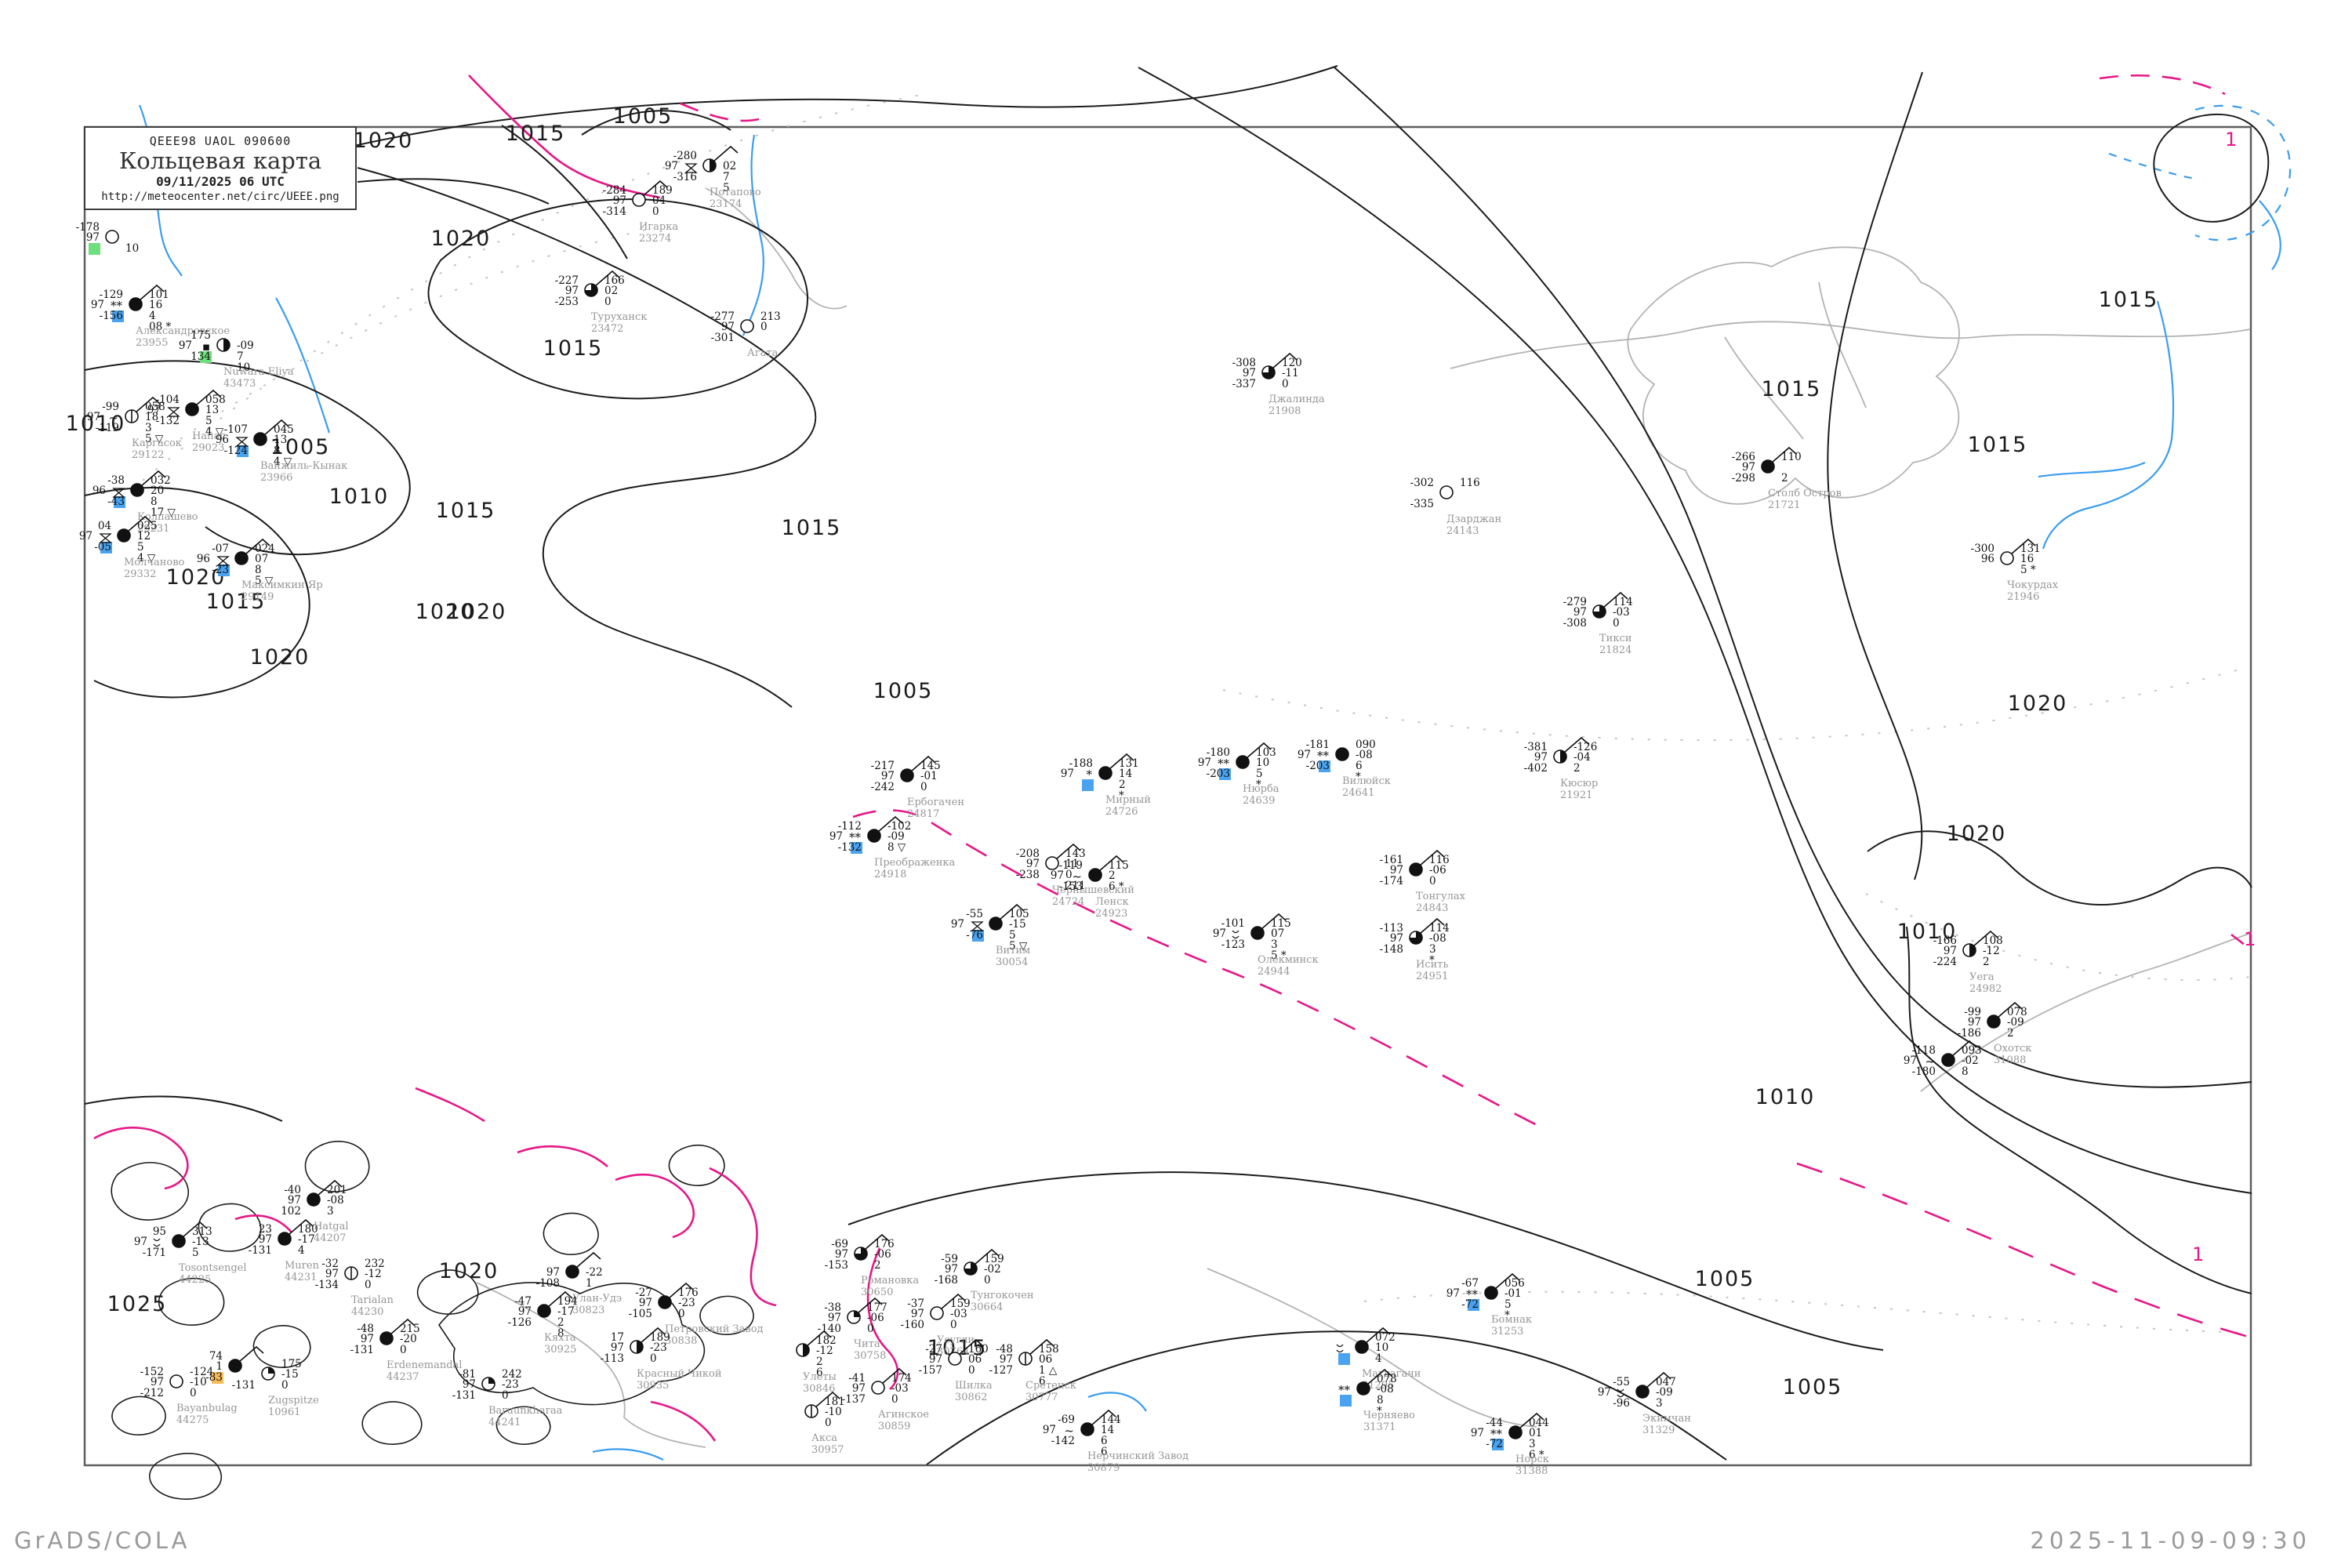  What do you see at coordinates (331, 1226) in the screenshot?
I see `station-value: Hatgal` at bounding box center [331, 1226].